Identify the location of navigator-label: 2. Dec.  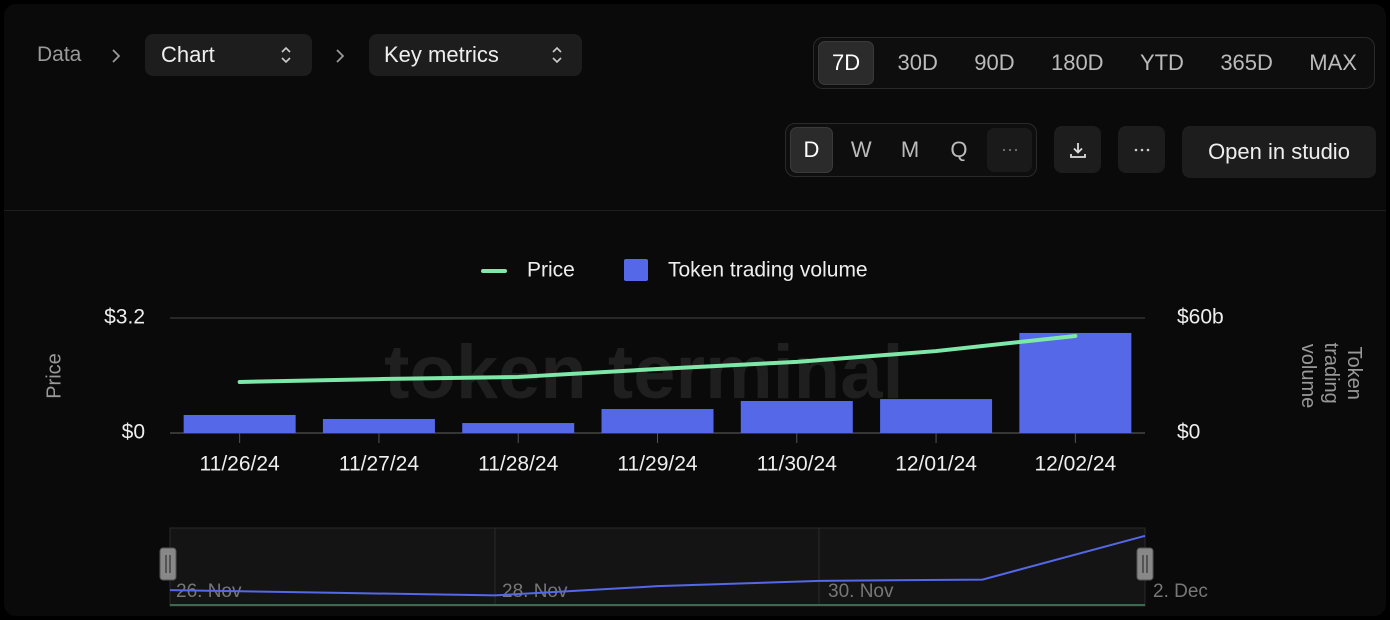
(1180, 591).